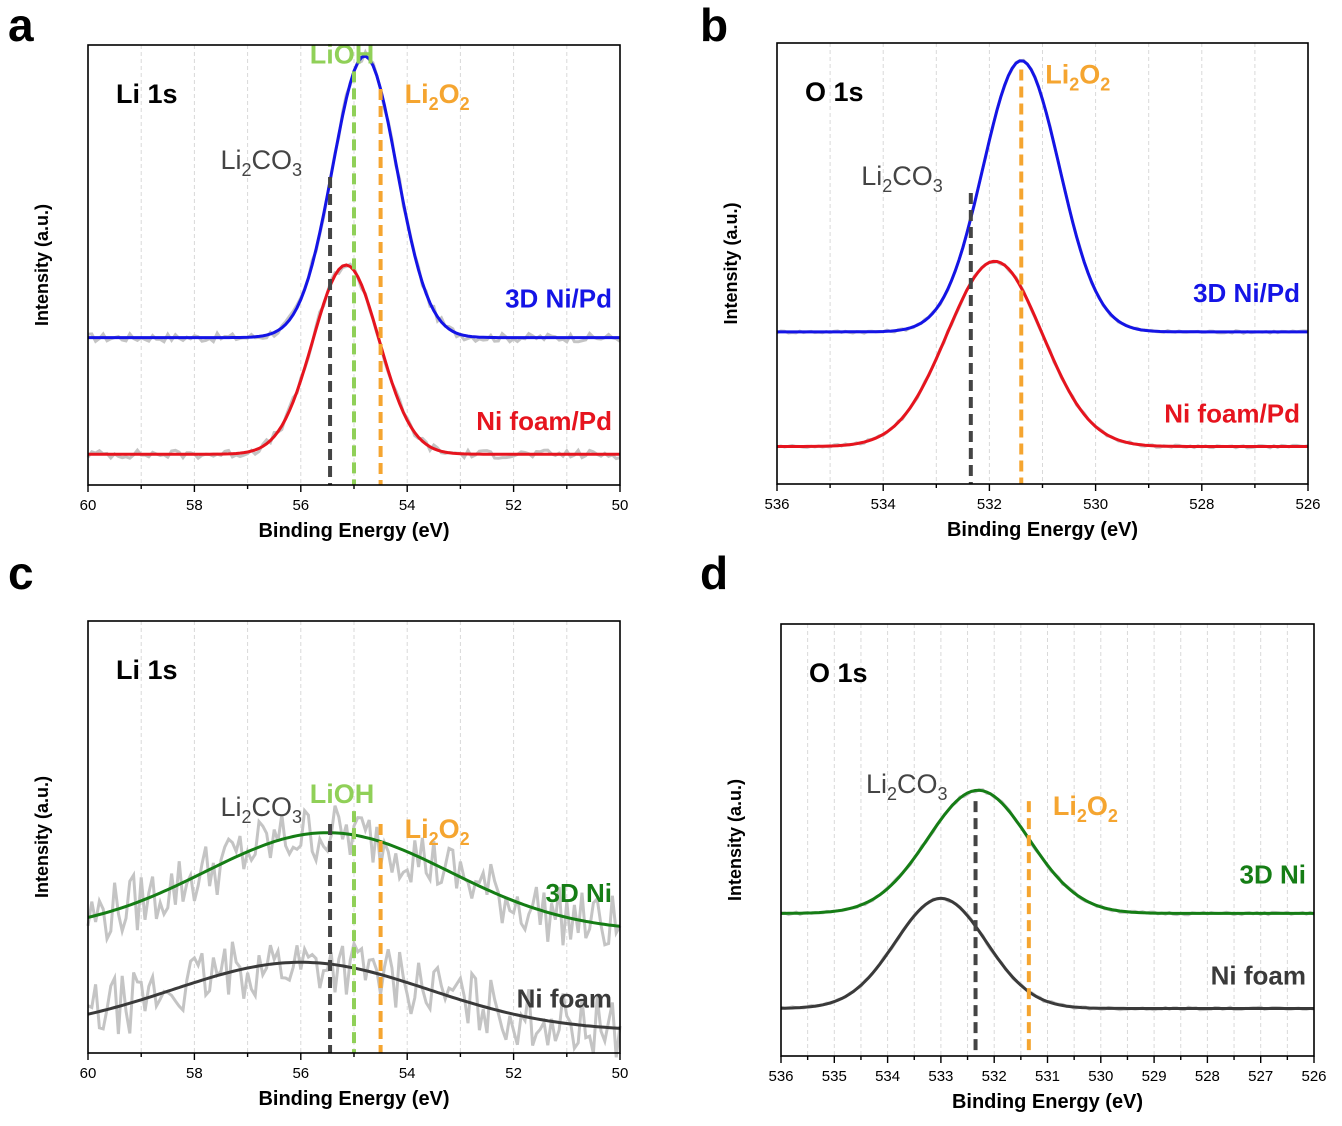 This screenshot has height=1126, width=1342. What do you see at coordinates (88, 1073) in the screenshot?
I see `chart-c-xtick-label: 60` at bounding box center [88, 1073].